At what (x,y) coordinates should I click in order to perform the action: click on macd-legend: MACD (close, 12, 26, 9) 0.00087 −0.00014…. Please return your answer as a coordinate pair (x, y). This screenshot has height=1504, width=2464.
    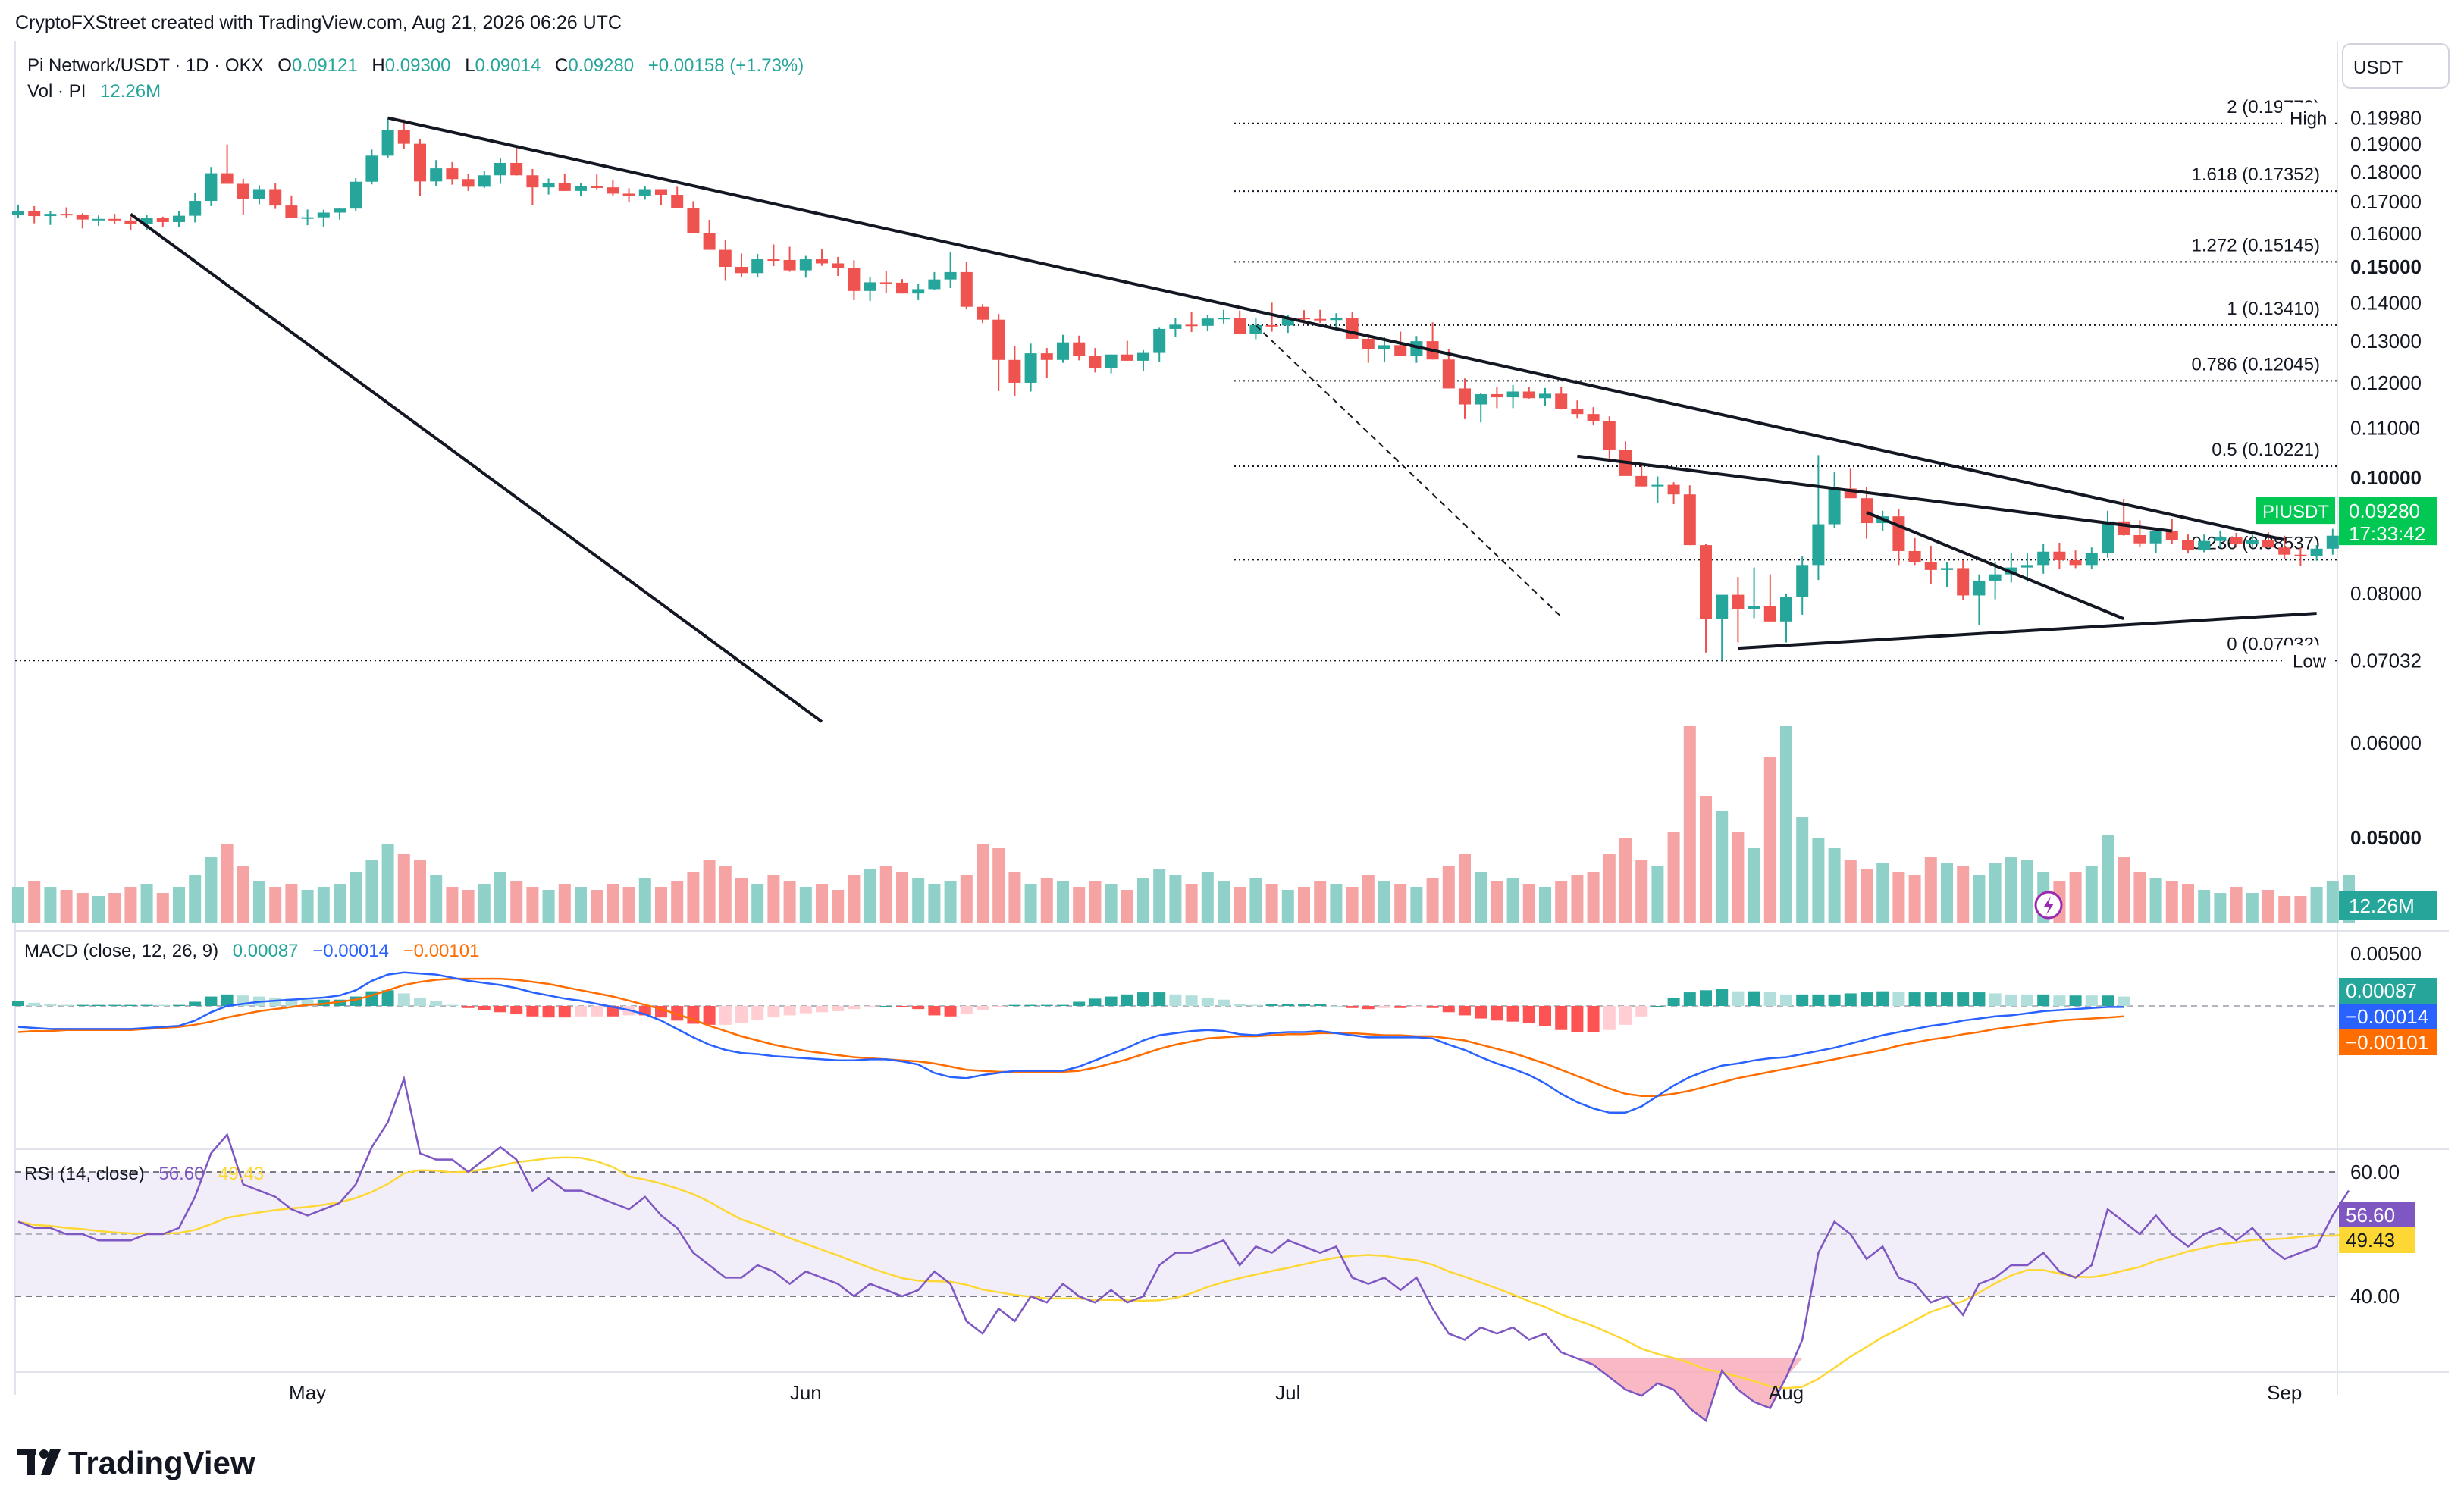
    Looking at the image, I should click on (251, 951).